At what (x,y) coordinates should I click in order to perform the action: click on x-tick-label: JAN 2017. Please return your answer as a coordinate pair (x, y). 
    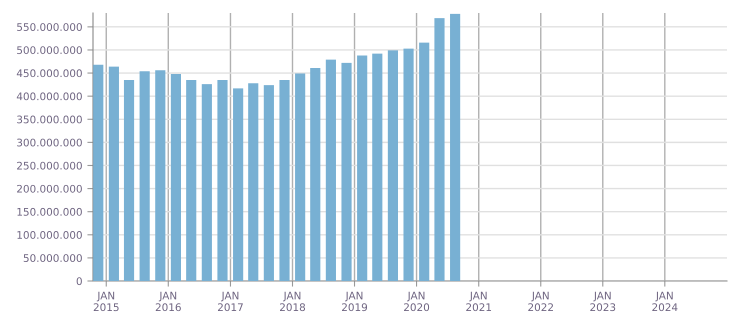
    Looking at the image, I should click on (230, 302).